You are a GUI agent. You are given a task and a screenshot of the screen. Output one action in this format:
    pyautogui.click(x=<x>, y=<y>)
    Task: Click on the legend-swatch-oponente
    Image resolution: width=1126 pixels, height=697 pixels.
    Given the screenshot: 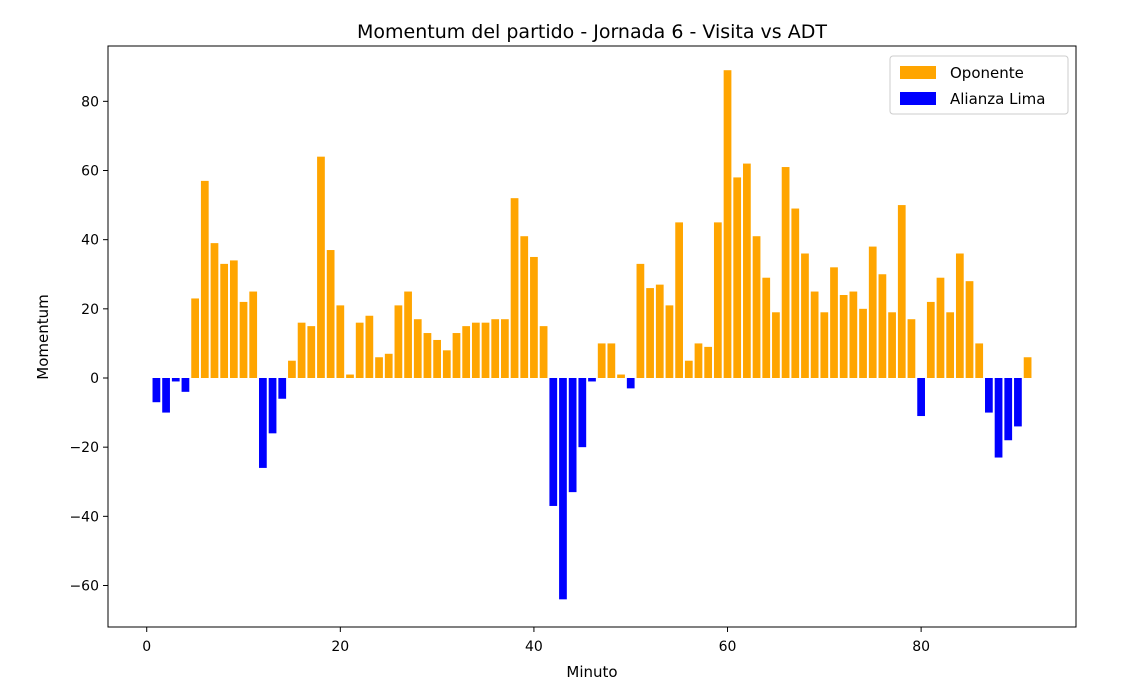 What is the action you would take?
    pyautogui.click(x=918, y=72)
    